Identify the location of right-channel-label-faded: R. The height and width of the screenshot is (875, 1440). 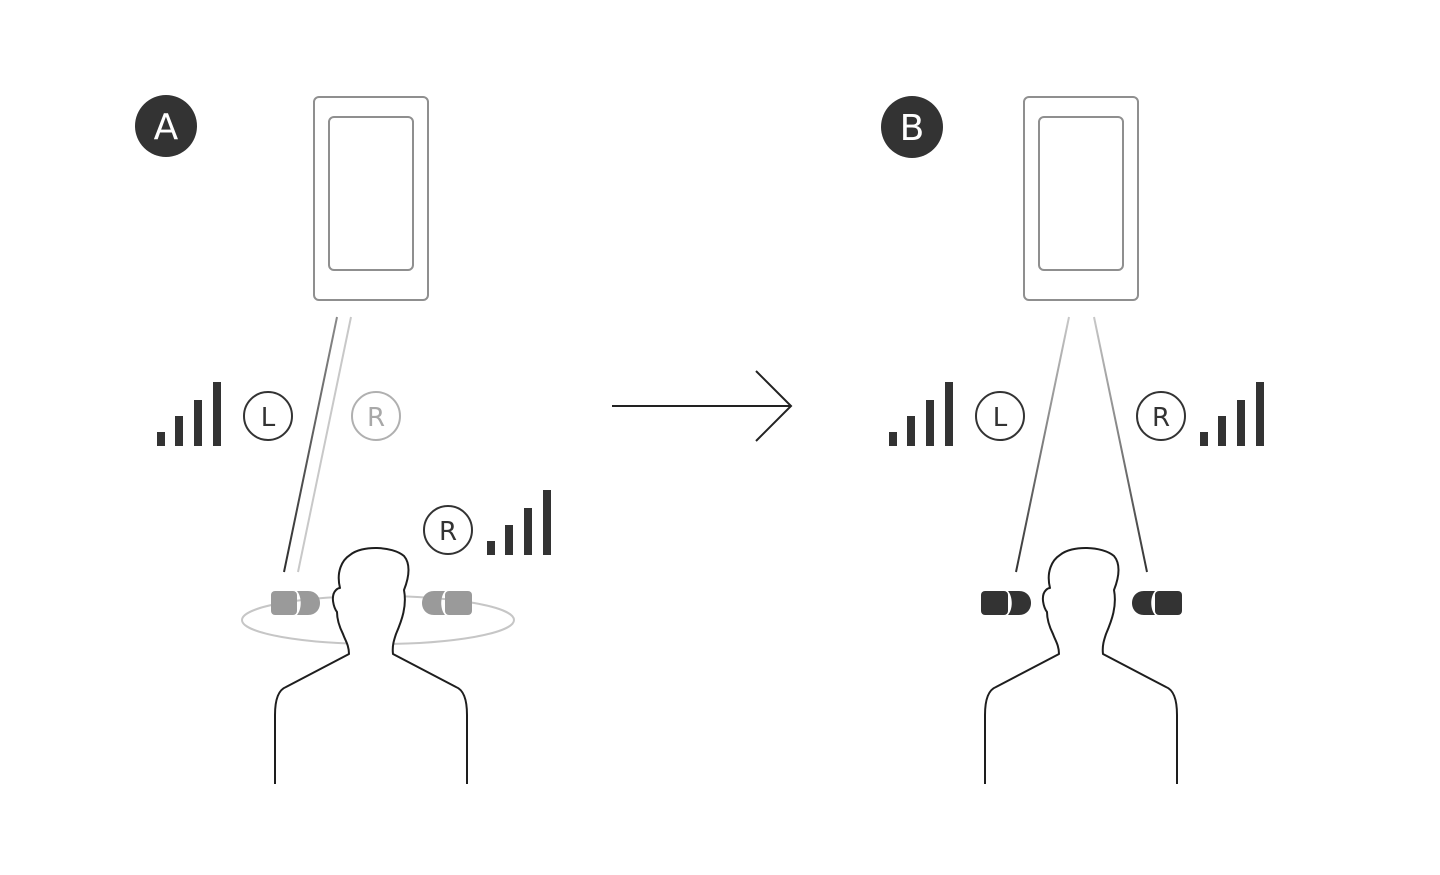
(376, 418).